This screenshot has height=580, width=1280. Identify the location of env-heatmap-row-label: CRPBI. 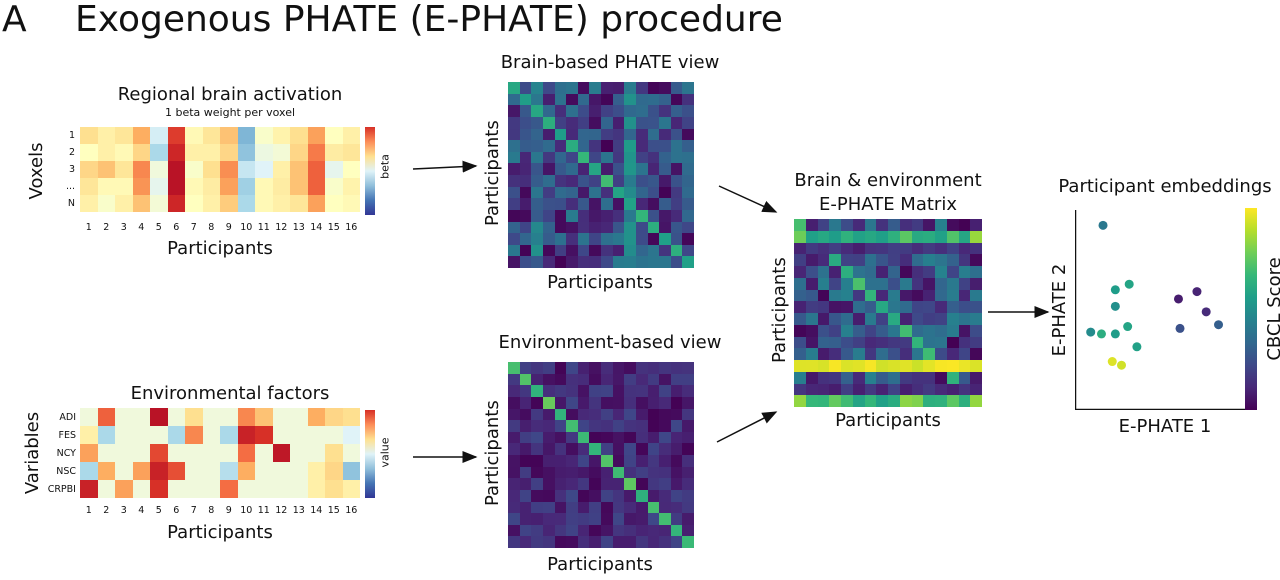
(61, 489).